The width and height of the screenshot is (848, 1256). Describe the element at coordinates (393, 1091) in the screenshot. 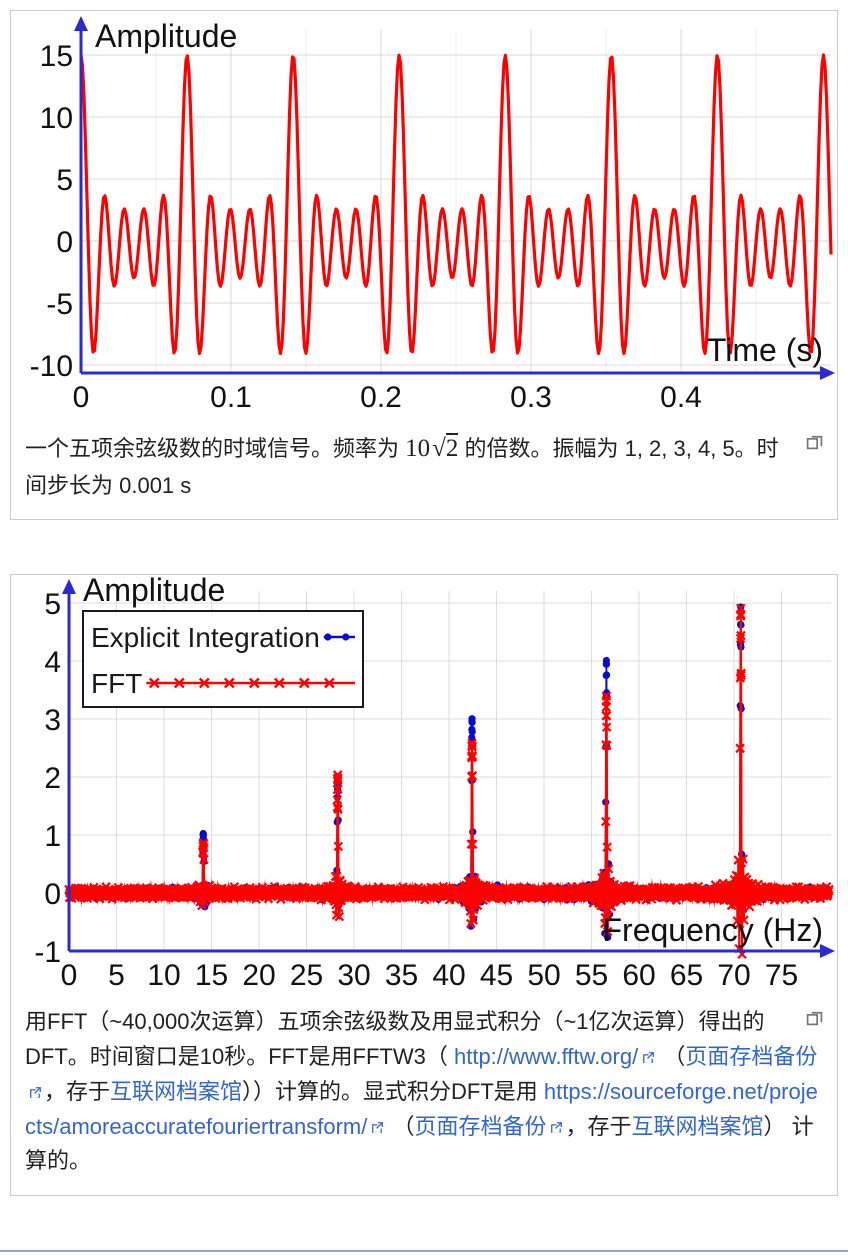

I see `caption-text-segment: ））计算的。显式积分DFT是用` at that location.